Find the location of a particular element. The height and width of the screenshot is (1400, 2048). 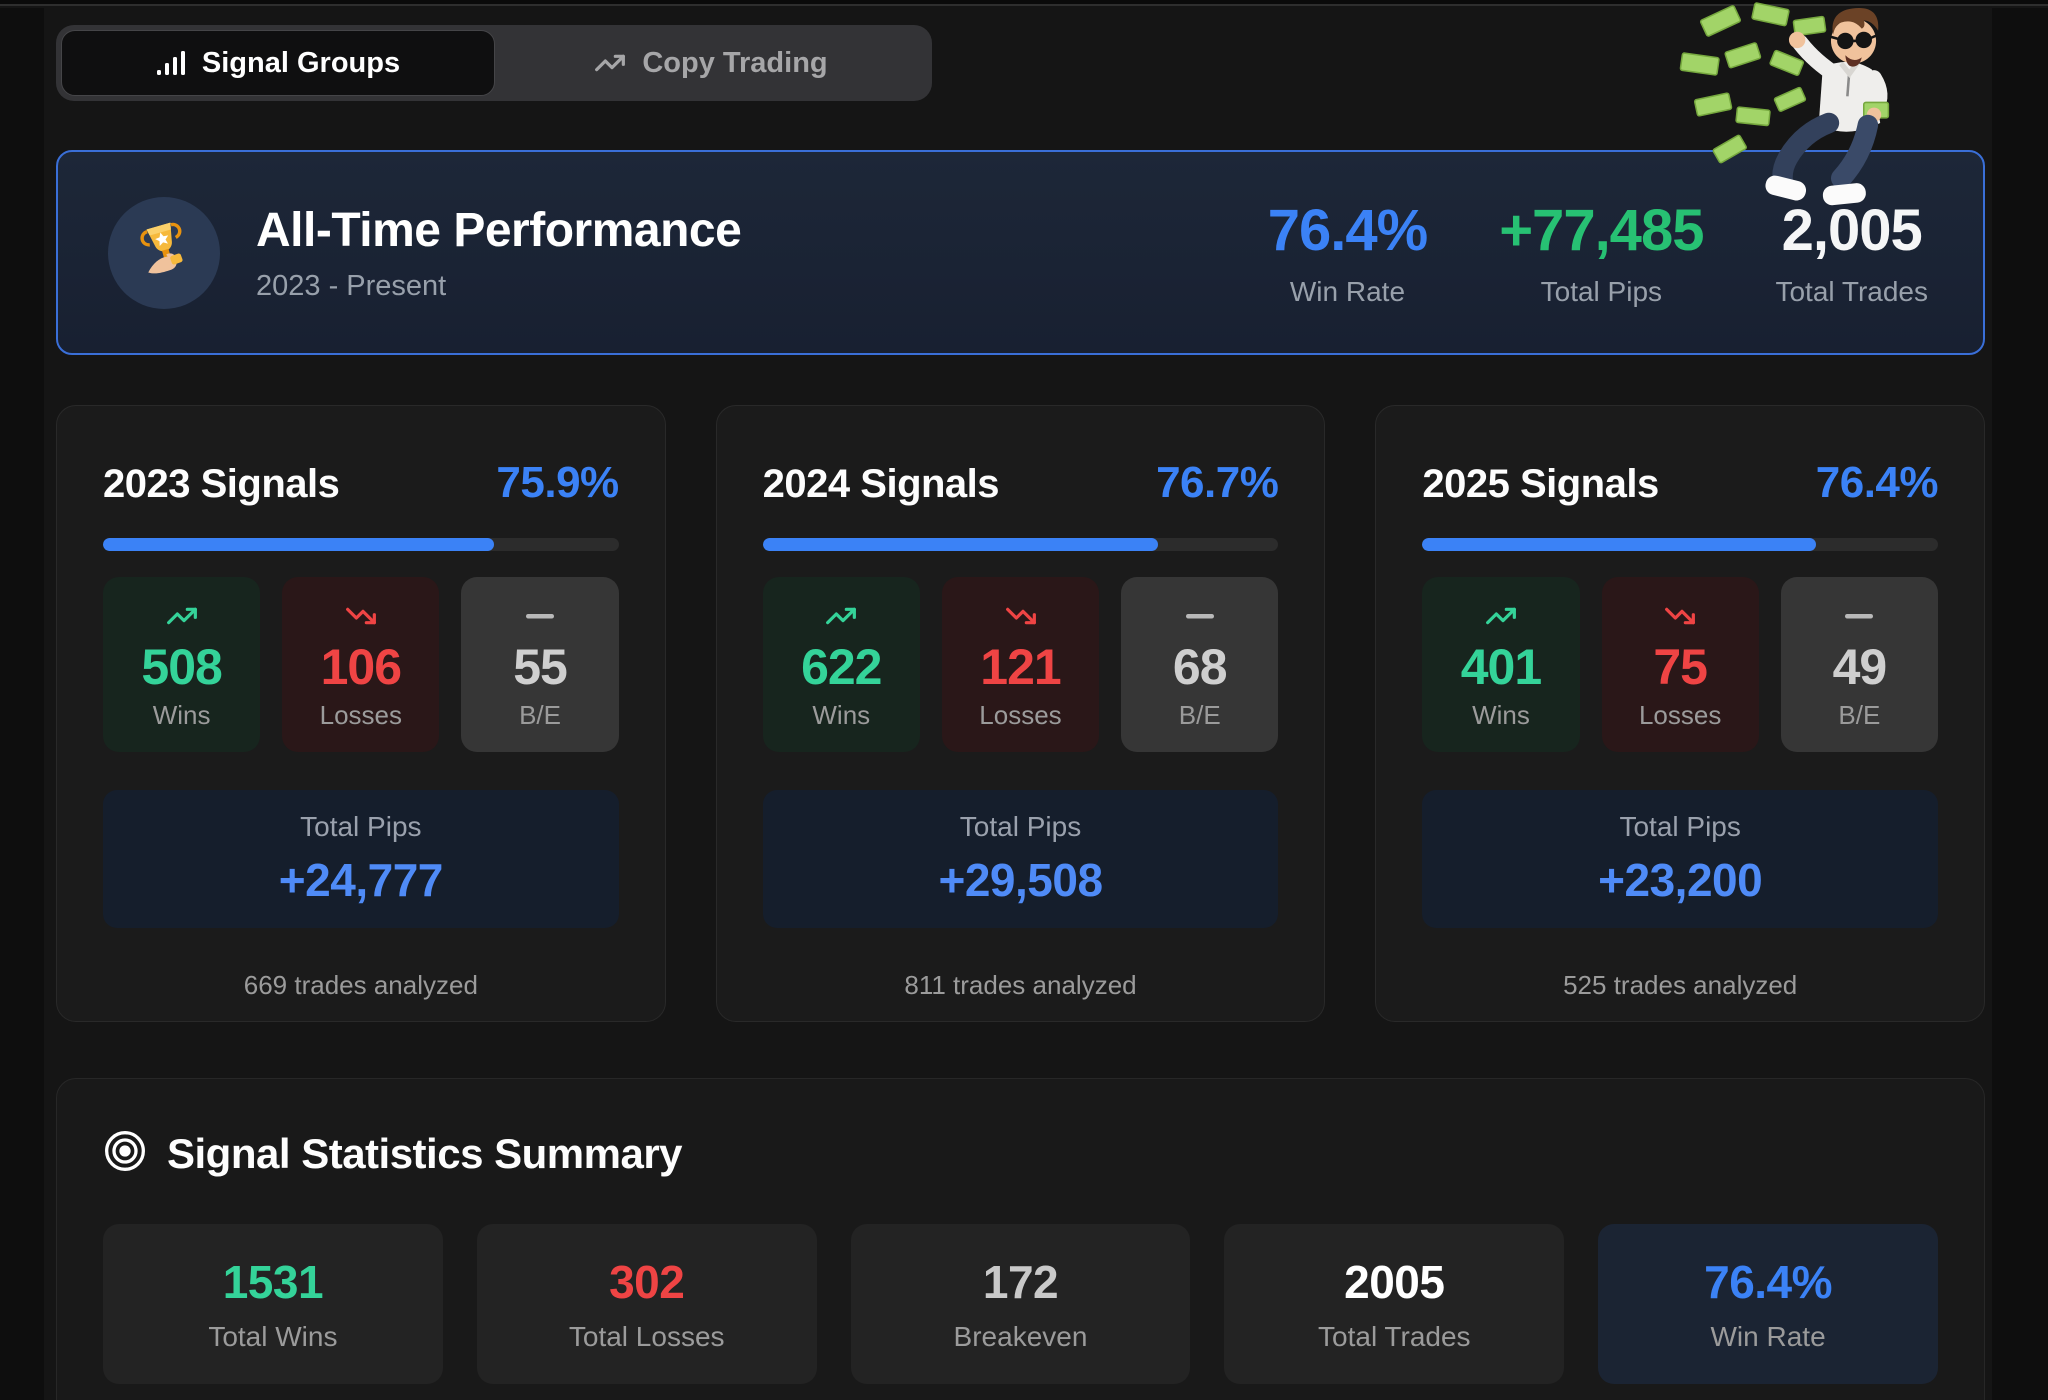

stat-value: +77,485 is located at coordinates (1601, 230).